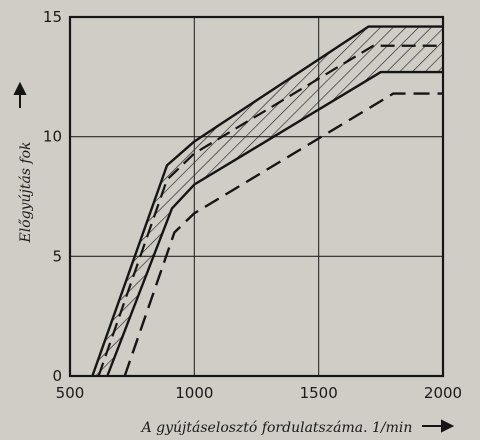 Image resolution: width=480 pixels, height=440 pixels. Describe the element at coordinates (52, 17) in the screenshot. I see `y-tick-label: 15` at that location.